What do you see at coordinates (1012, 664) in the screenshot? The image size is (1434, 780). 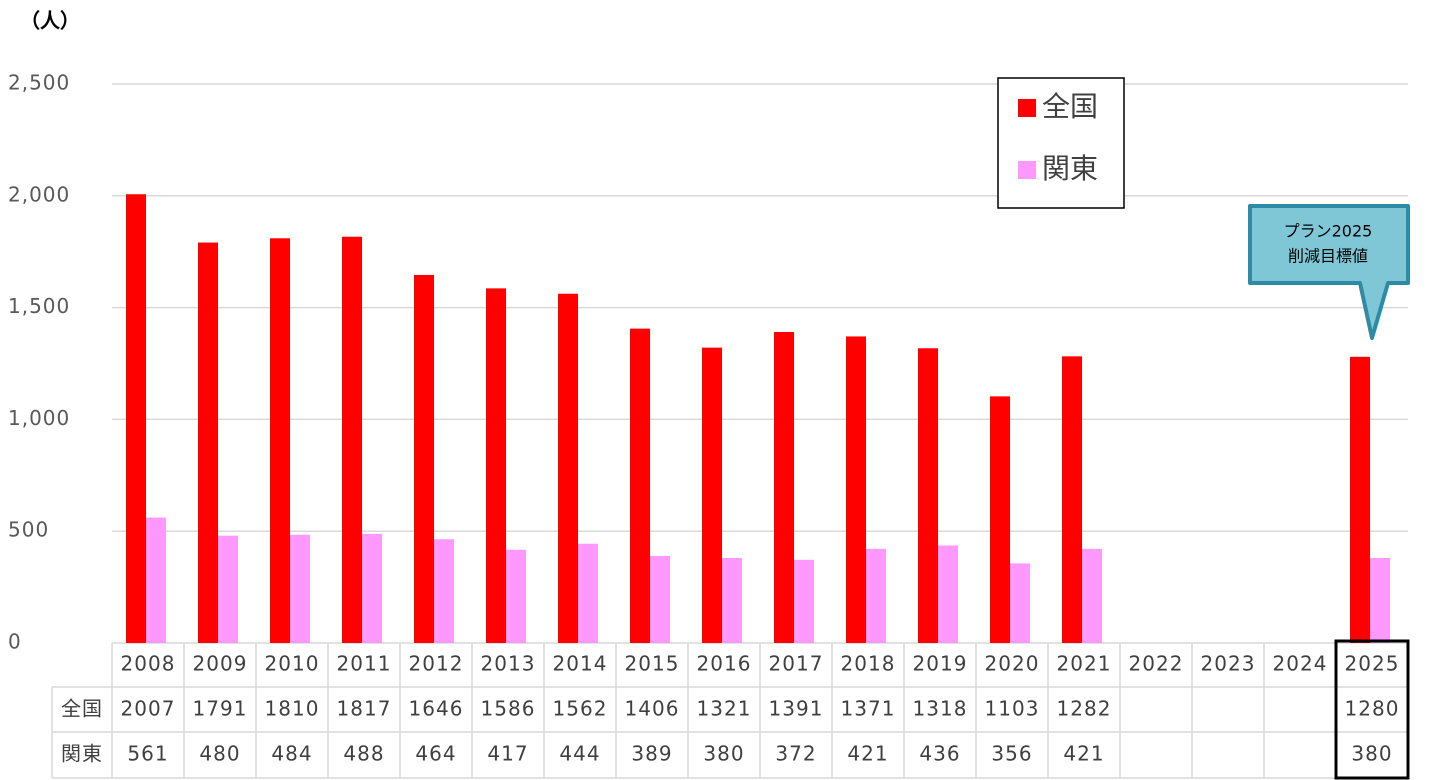 I see `x-tick-label: 2020` at bounding box center [1012, 664].